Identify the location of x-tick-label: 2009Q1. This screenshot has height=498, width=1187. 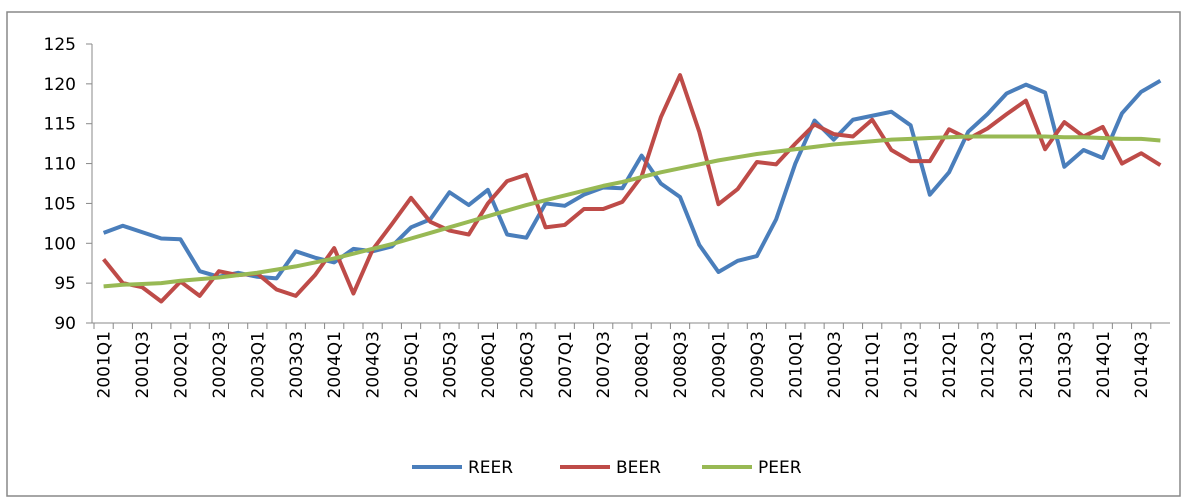
(719, 364).